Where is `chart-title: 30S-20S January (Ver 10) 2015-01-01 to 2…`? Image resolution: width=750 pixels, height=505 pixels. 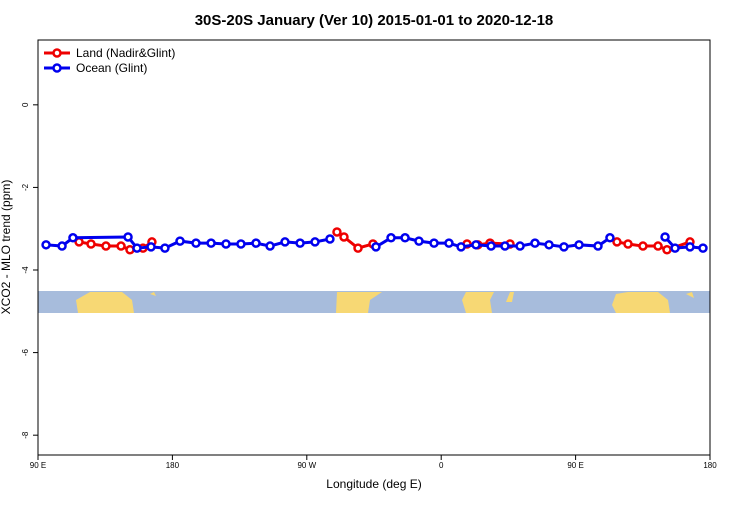
chart-title: 30S-20S January (Ver 10) 2015-01-01 to 2… is located at coordinates (374, 20).